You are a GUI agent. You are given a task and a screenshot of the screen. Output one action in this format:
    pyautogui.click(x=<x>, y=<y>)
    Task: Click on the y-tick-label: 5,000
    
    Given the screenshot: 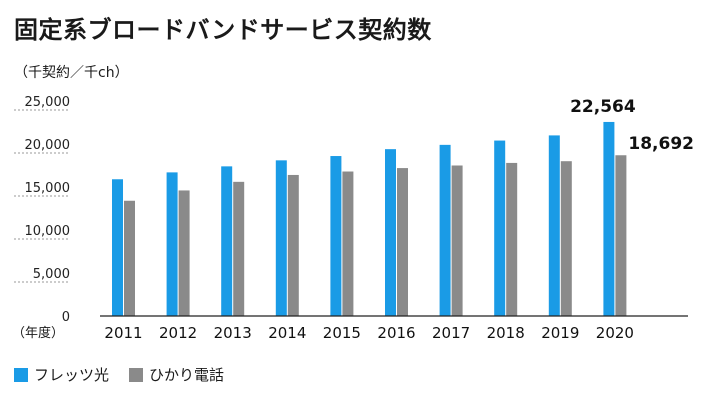 What is the action you would take?
    pyautogui.click(x=51, y=274)
    